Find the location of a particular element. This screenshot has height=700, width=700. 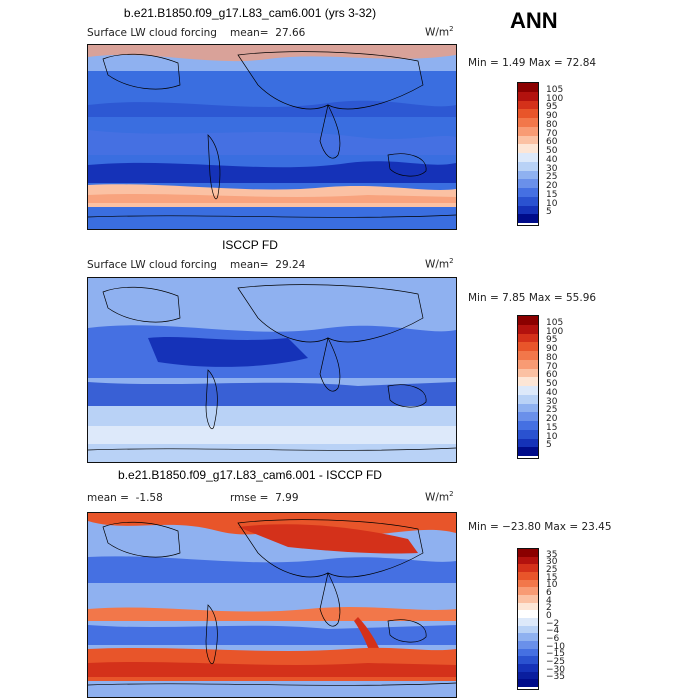

colorbar-label: −6 is located at coordinates (553, 639).